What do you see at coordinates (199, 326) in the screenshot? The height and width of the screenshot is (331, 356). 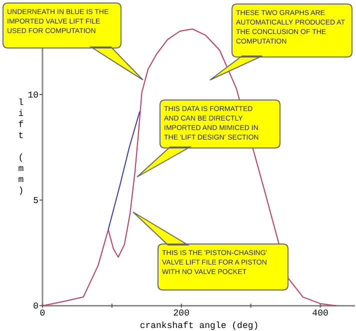 I see `x-axis-title: crankshaft angle (deg)` at bounding box center [199, 326].